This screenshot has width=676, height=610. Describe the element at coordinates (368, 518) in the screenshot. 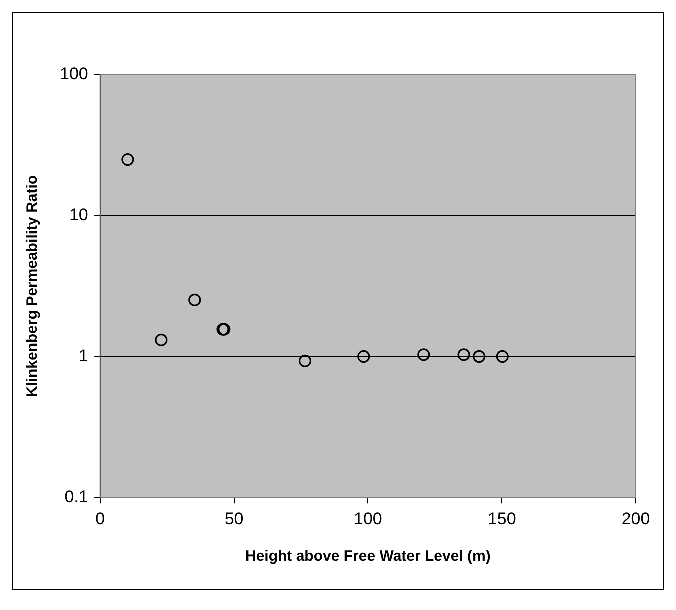

I see `x-tick-label: 100` at that location.